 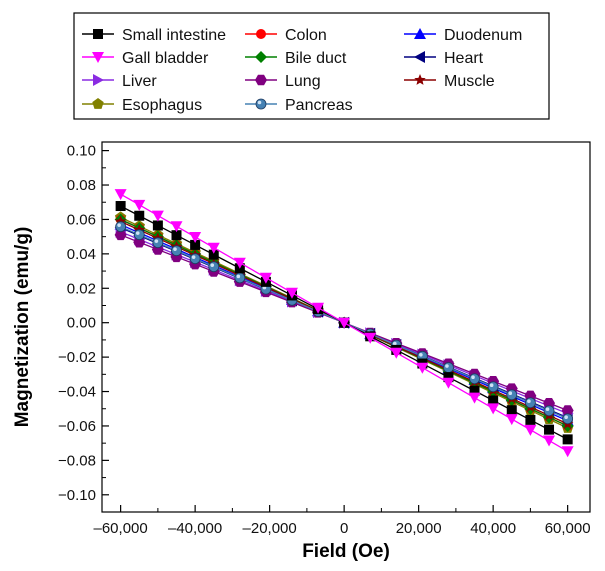 What do you see at coordinates (98, 34) in the screenshot?
I see `legend-marker-small-intestine` at bounding box center [98, 34].